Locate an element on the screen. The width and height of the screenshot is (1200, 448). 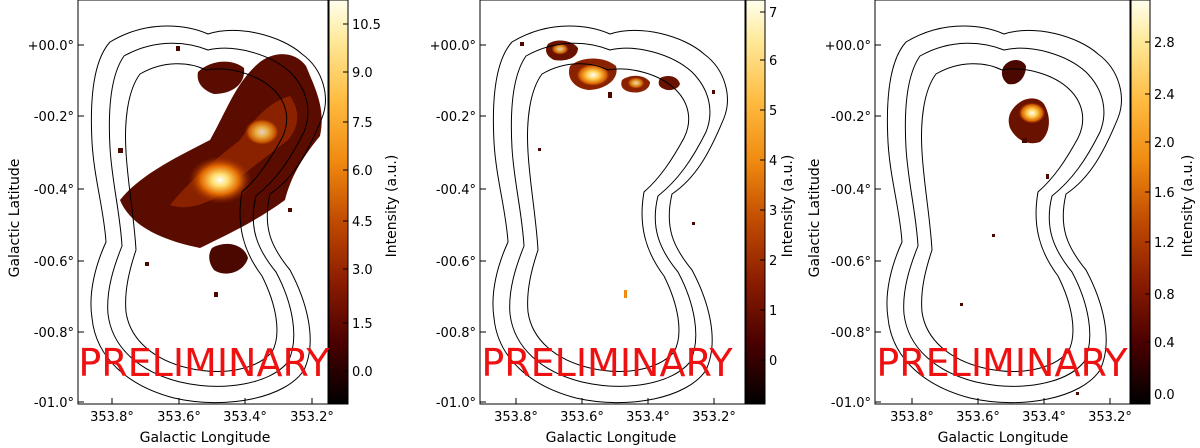
panel-2-contour-inner is located at coordinates (608, 217).